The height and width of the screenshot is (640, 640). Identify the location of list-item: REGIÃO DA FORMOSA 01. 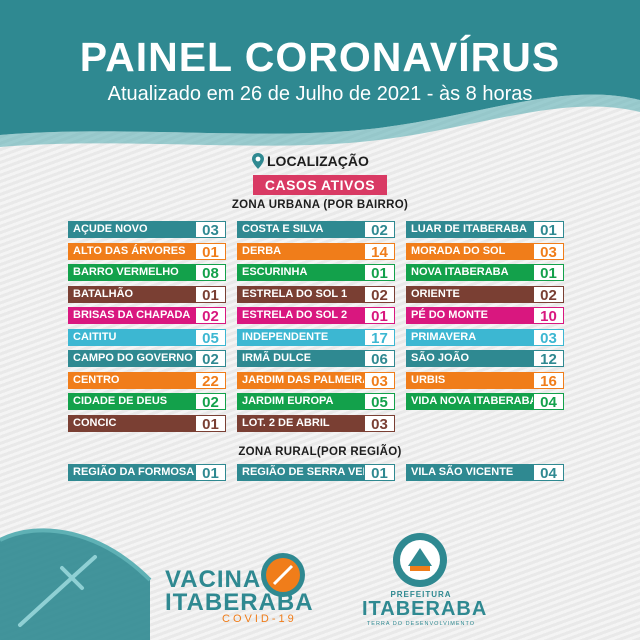
(147, 473).